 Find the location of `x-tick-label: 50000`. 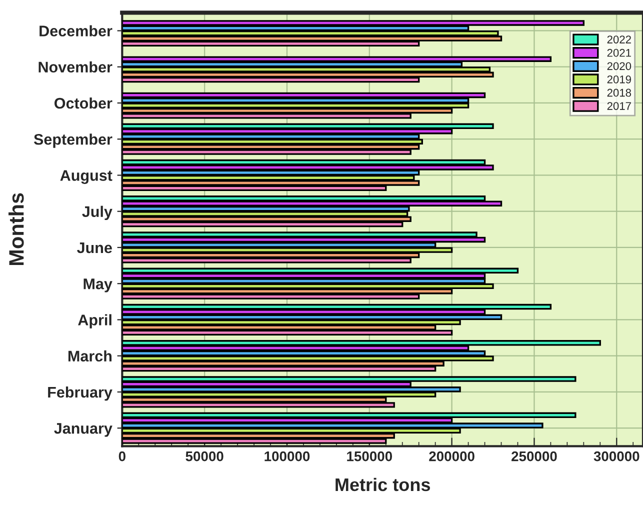

x-tick-label: 50000 is located at coordinates (205, 456).